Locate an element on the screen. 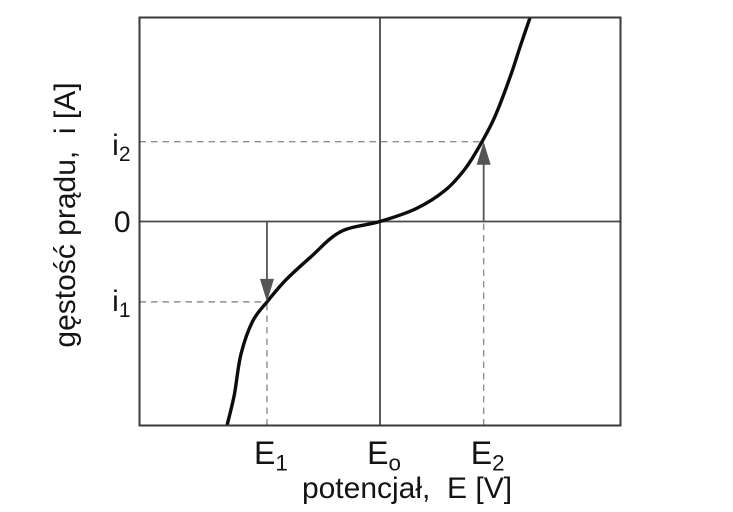 The width and height of the screenshot is (733, 512). x-tick-e0: Eo is located at coordinates (384, 454).